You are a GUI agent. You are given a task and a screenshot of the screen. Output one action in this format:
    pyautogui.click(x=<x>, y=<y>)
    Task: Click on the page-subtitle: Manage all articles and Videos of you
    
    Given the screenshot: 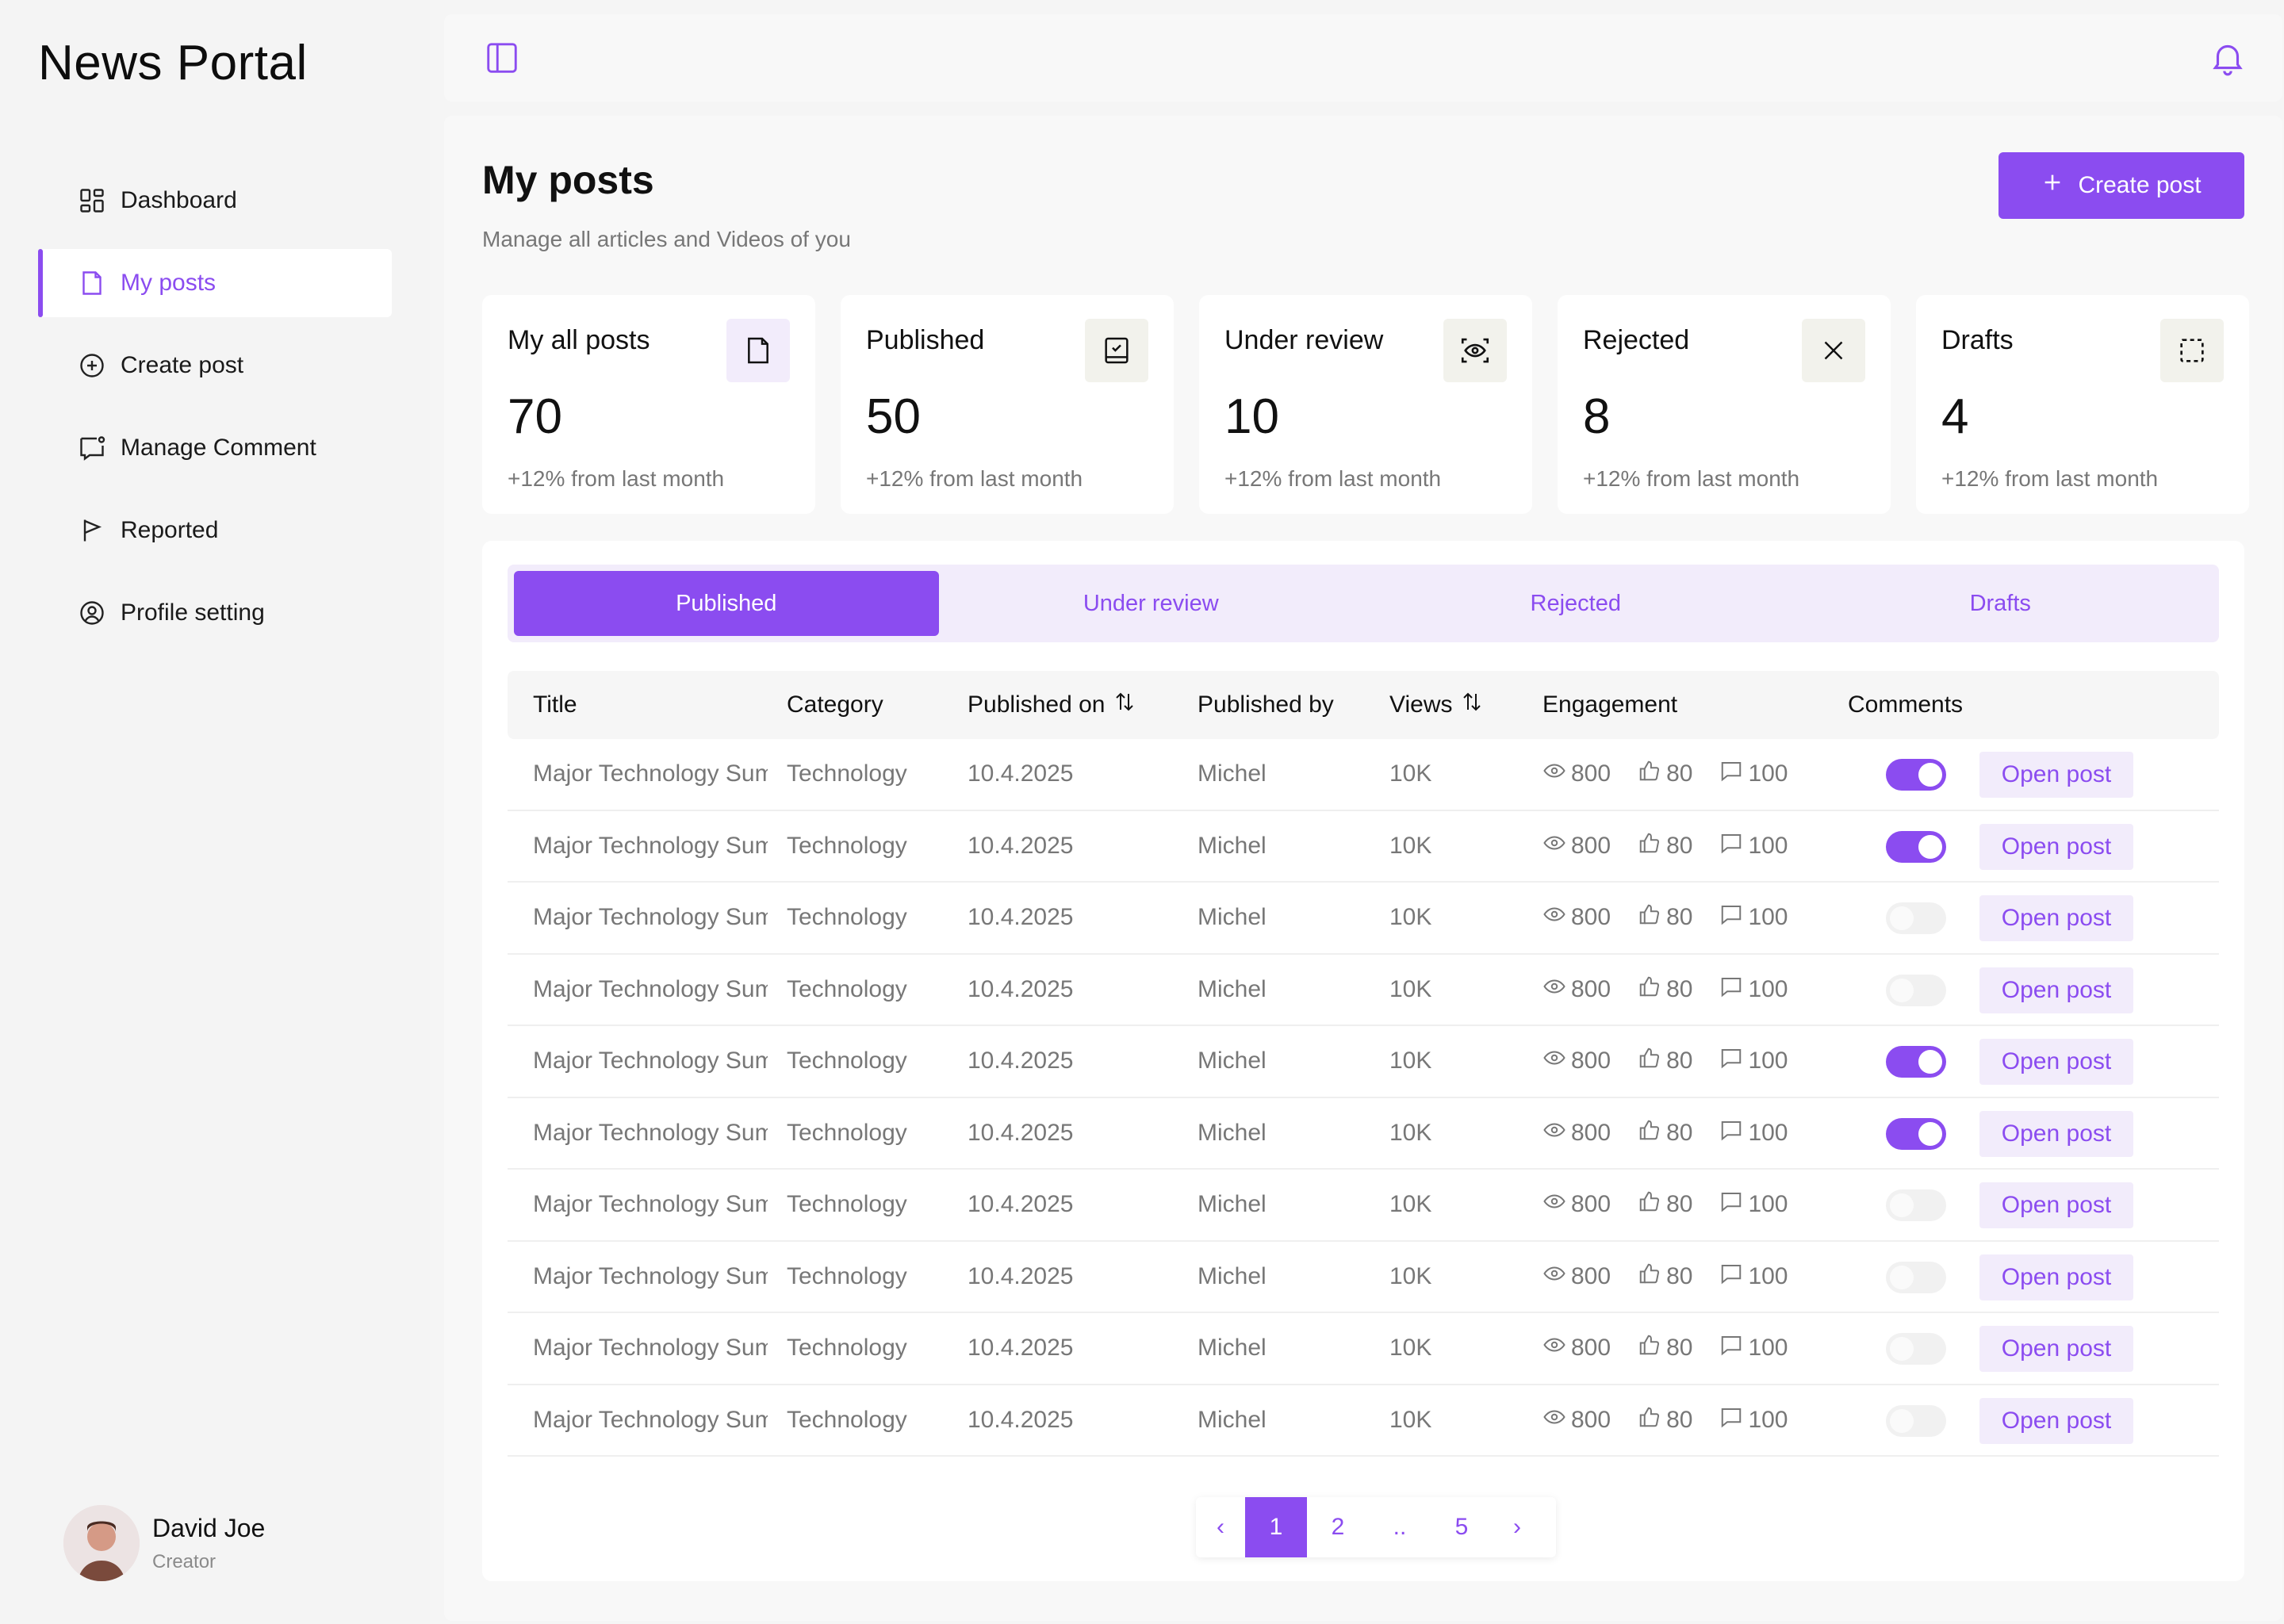 What is the action you would take?
    pyautogui.click(x=666, y=239)
    